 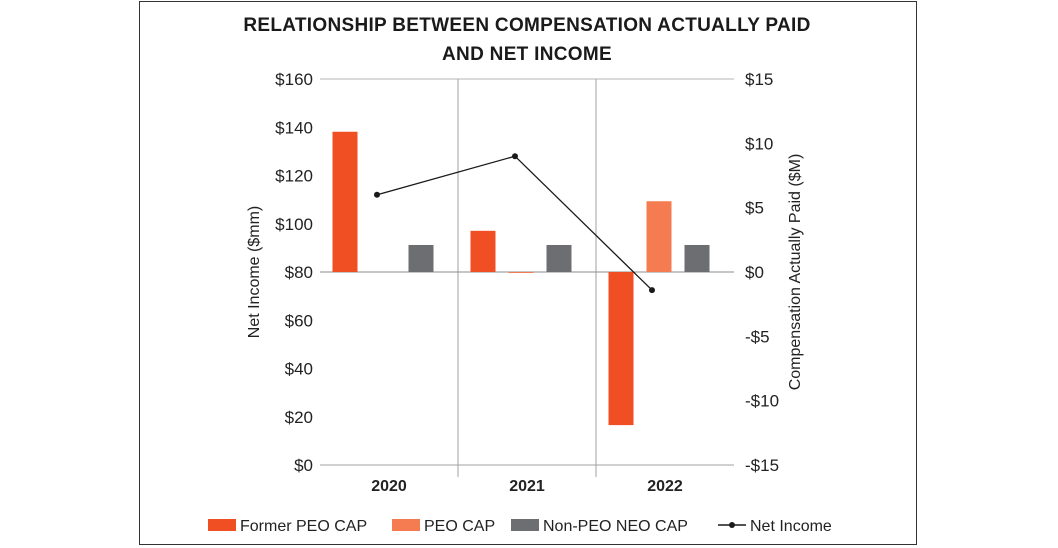 What do you see at coordinates (757, 336) in the screenshot?
I see `y-right-tick-label: -$5` at bounding box center [757, 336].